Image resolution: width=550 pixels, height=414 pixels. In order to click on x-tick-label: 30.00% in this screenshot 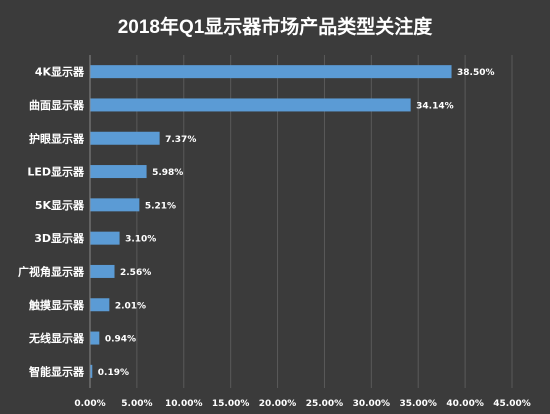, I will do `click(372, 404)`.